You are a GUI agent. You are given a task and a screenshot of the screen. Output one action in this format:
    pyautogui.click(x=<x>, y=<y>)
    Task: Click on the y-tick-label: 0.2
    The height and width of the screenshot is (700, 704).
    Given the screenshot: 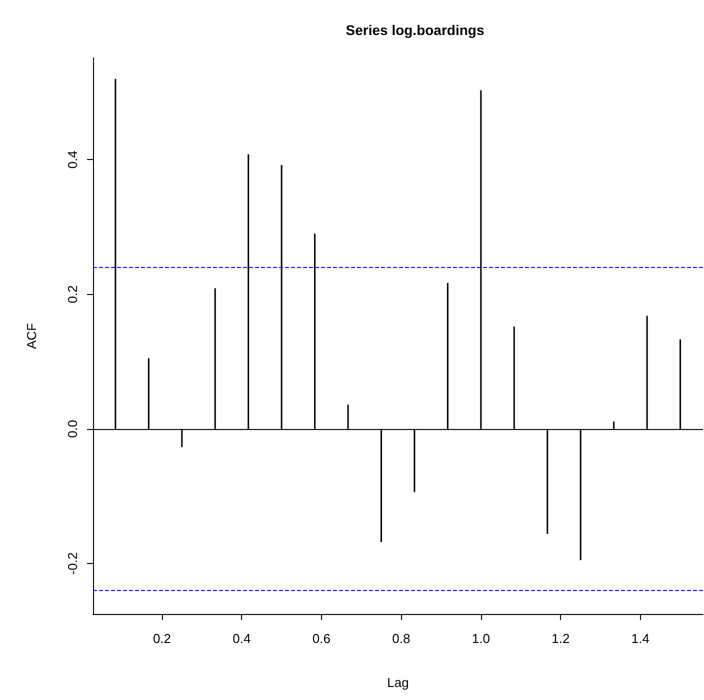 What is the action you would take?
    pyautogui.click(x=72, y=294)
    